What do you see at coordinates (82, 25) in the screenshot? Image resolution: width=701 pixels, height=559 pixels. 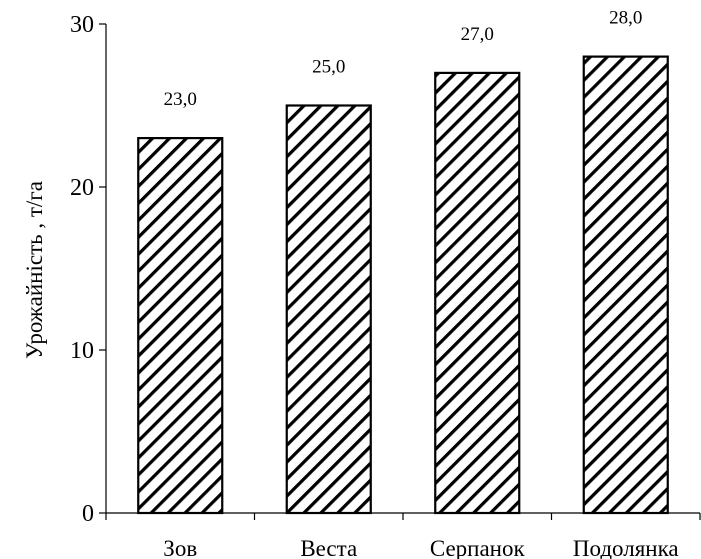 I see `y-tick-label: 30` at bounding box center [82, 25].